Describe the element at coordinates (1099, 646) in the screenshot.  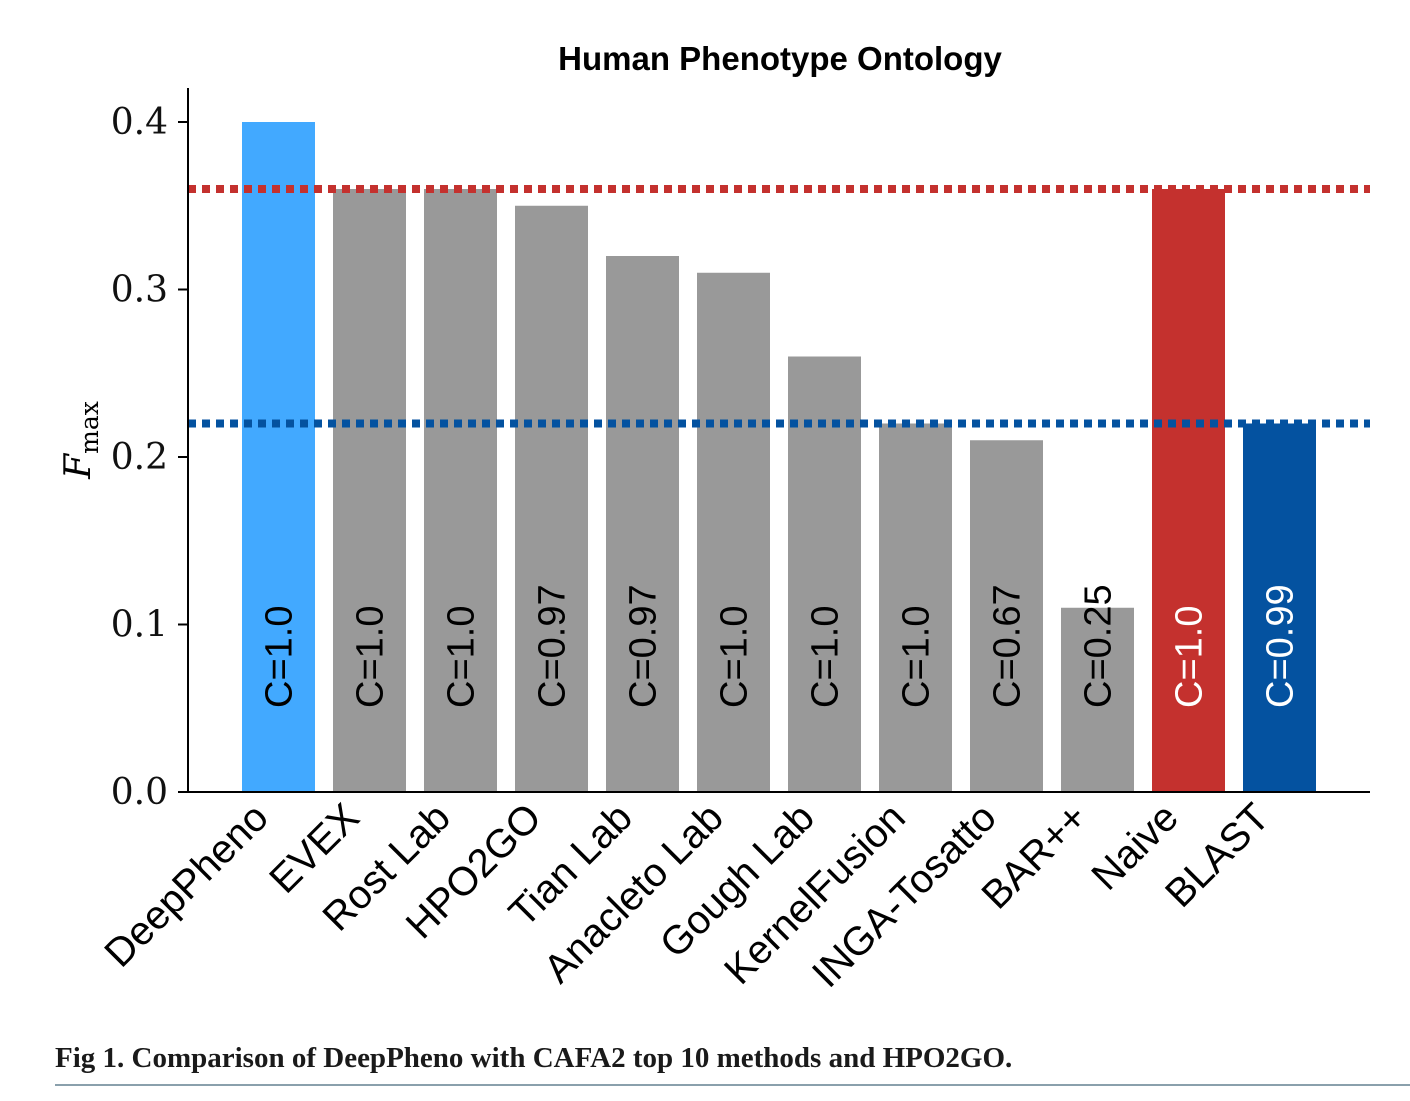
I see `bar-value-label: C=0.25` at that location.